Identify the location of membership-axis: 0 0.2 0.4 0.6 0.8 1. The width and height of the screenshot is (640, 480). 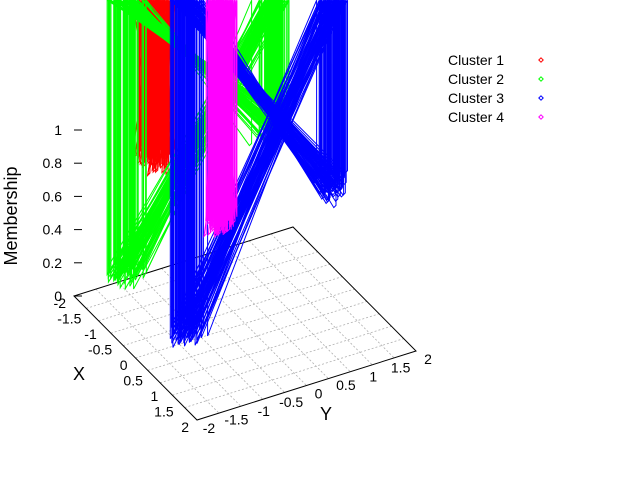
(62, 213).